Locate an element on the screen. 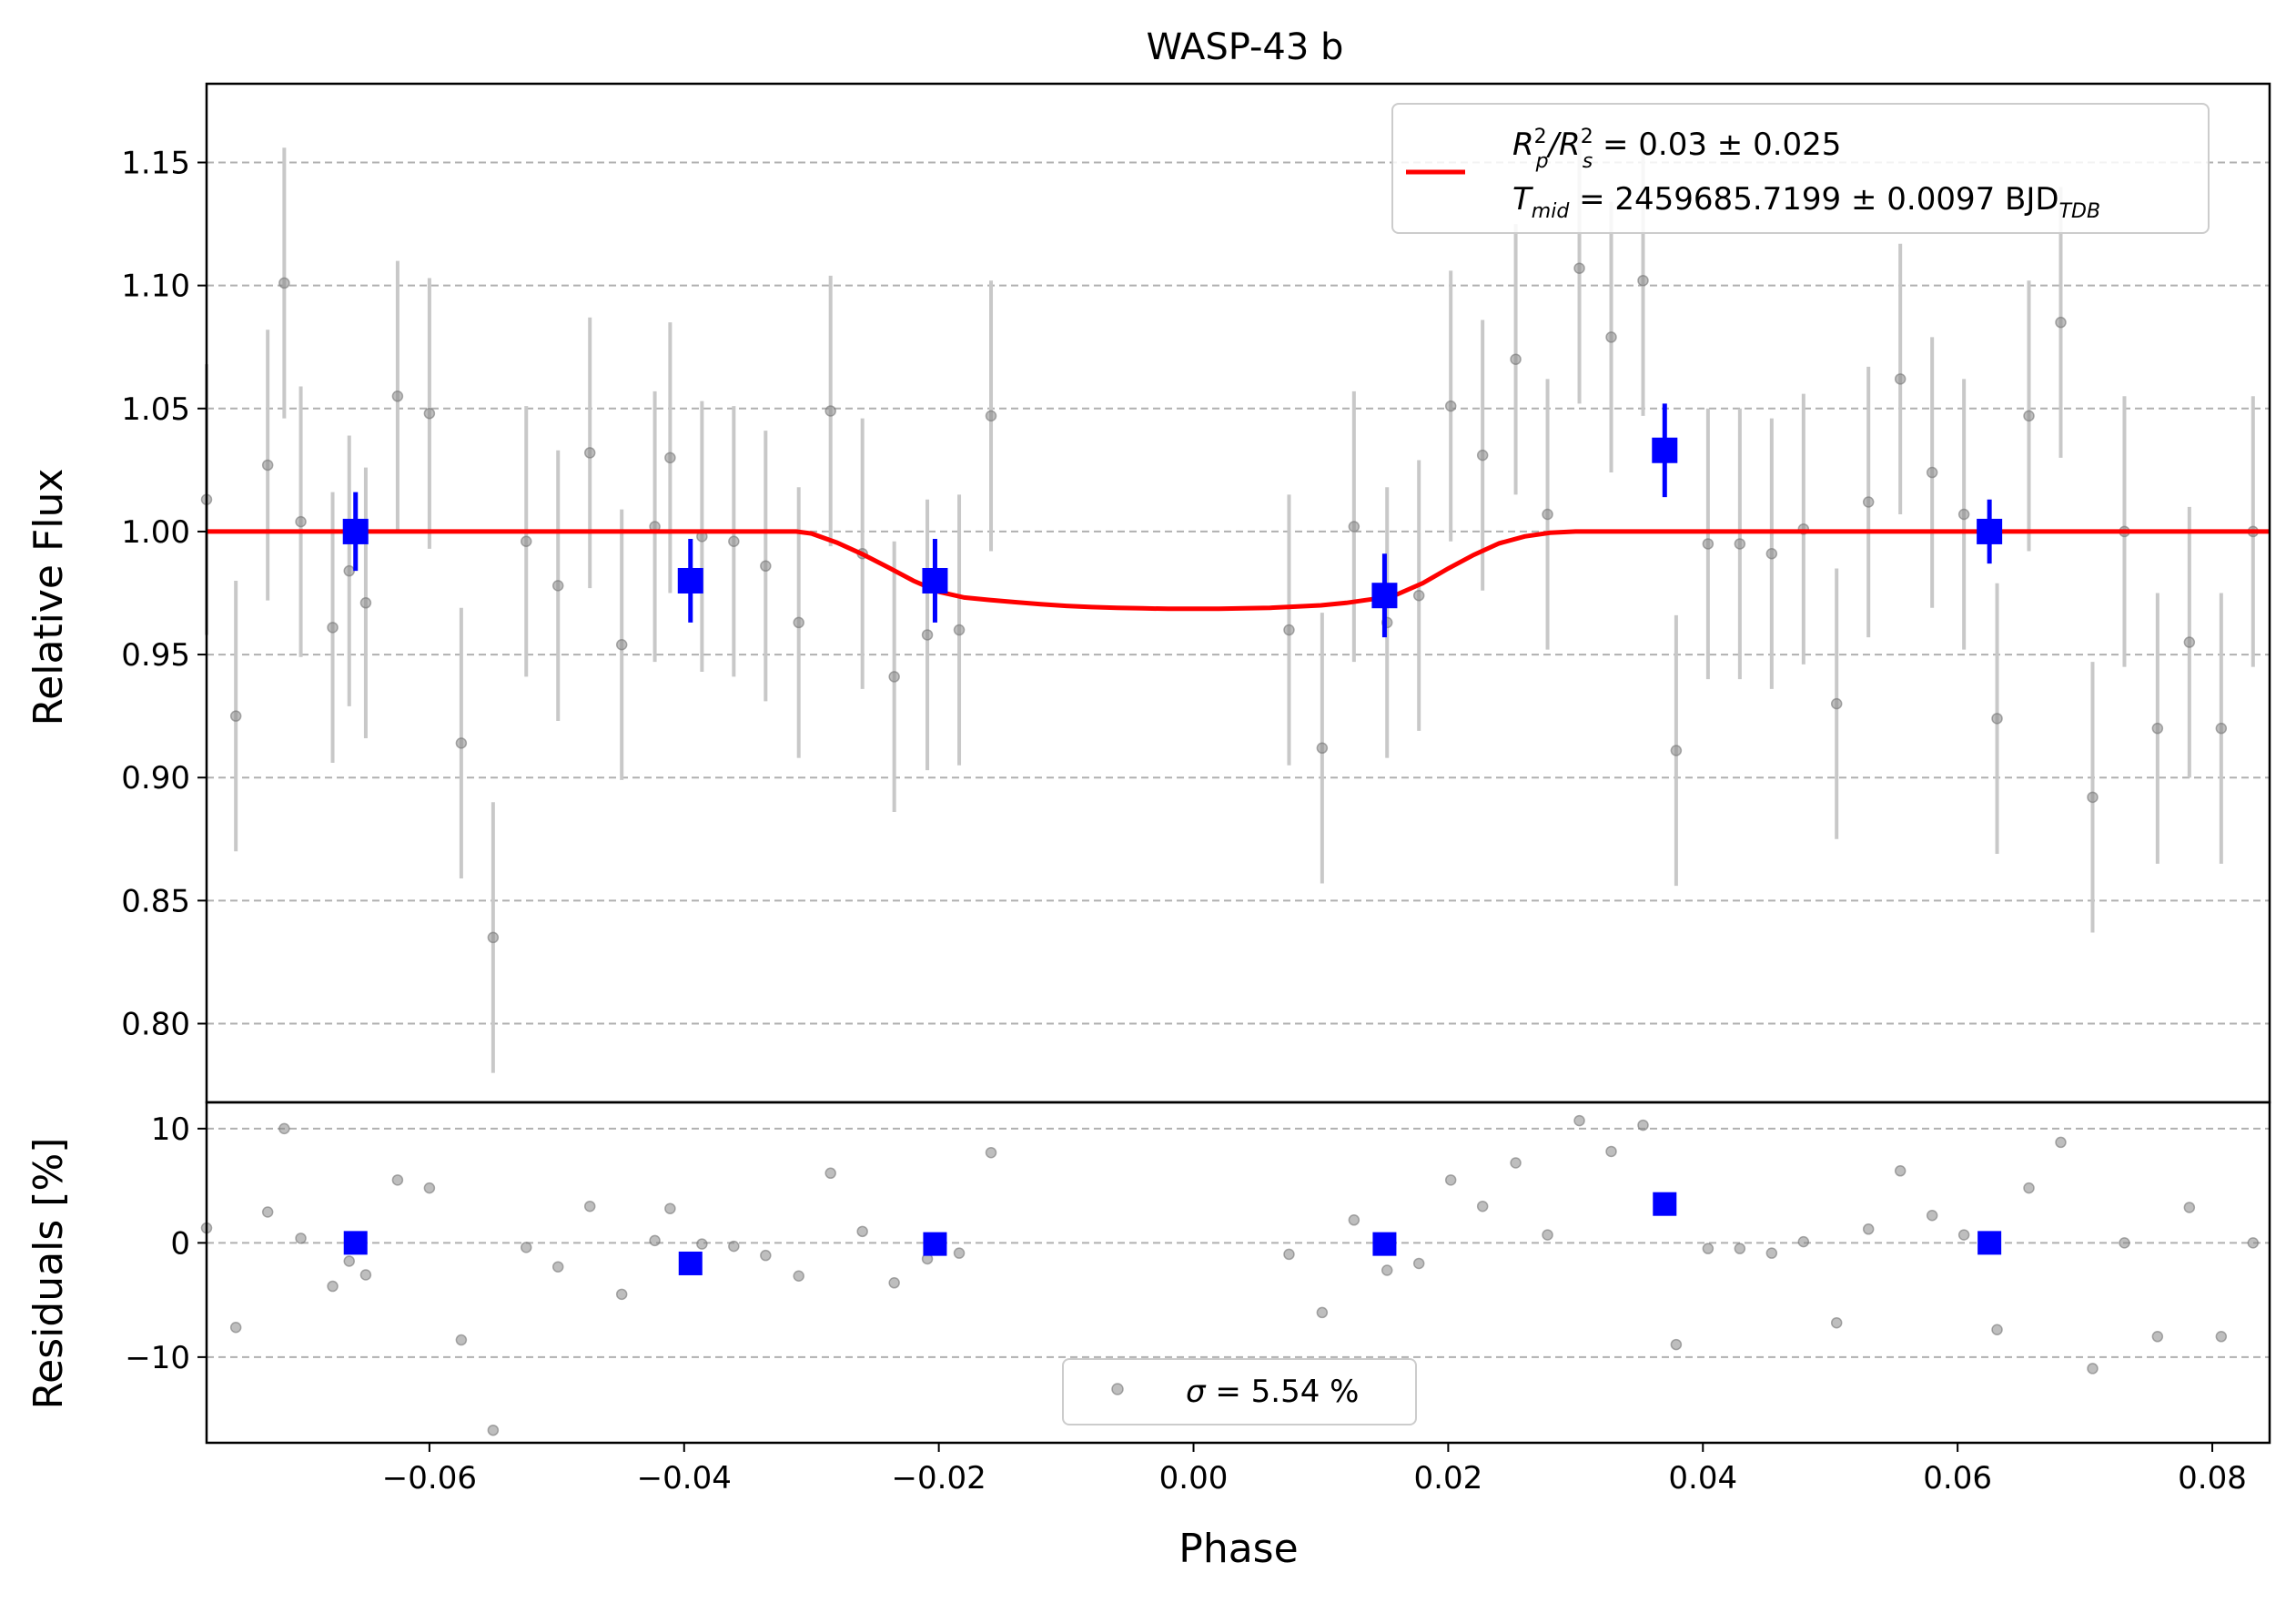 The width and height of the screenshot is (2296, 1603). legend-t-symbol: T is located at coordinates (1523, 199).